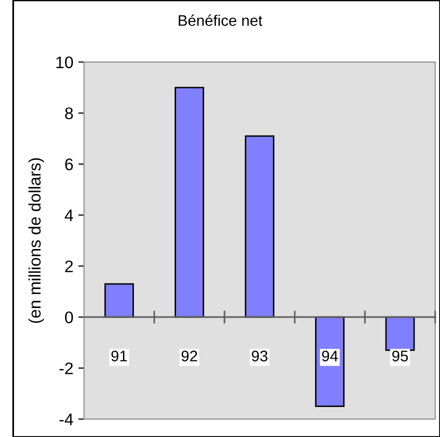 The height and width of the screenshot is (437, 440). I want to click on y-tick-label: 0, so click(69, 317).